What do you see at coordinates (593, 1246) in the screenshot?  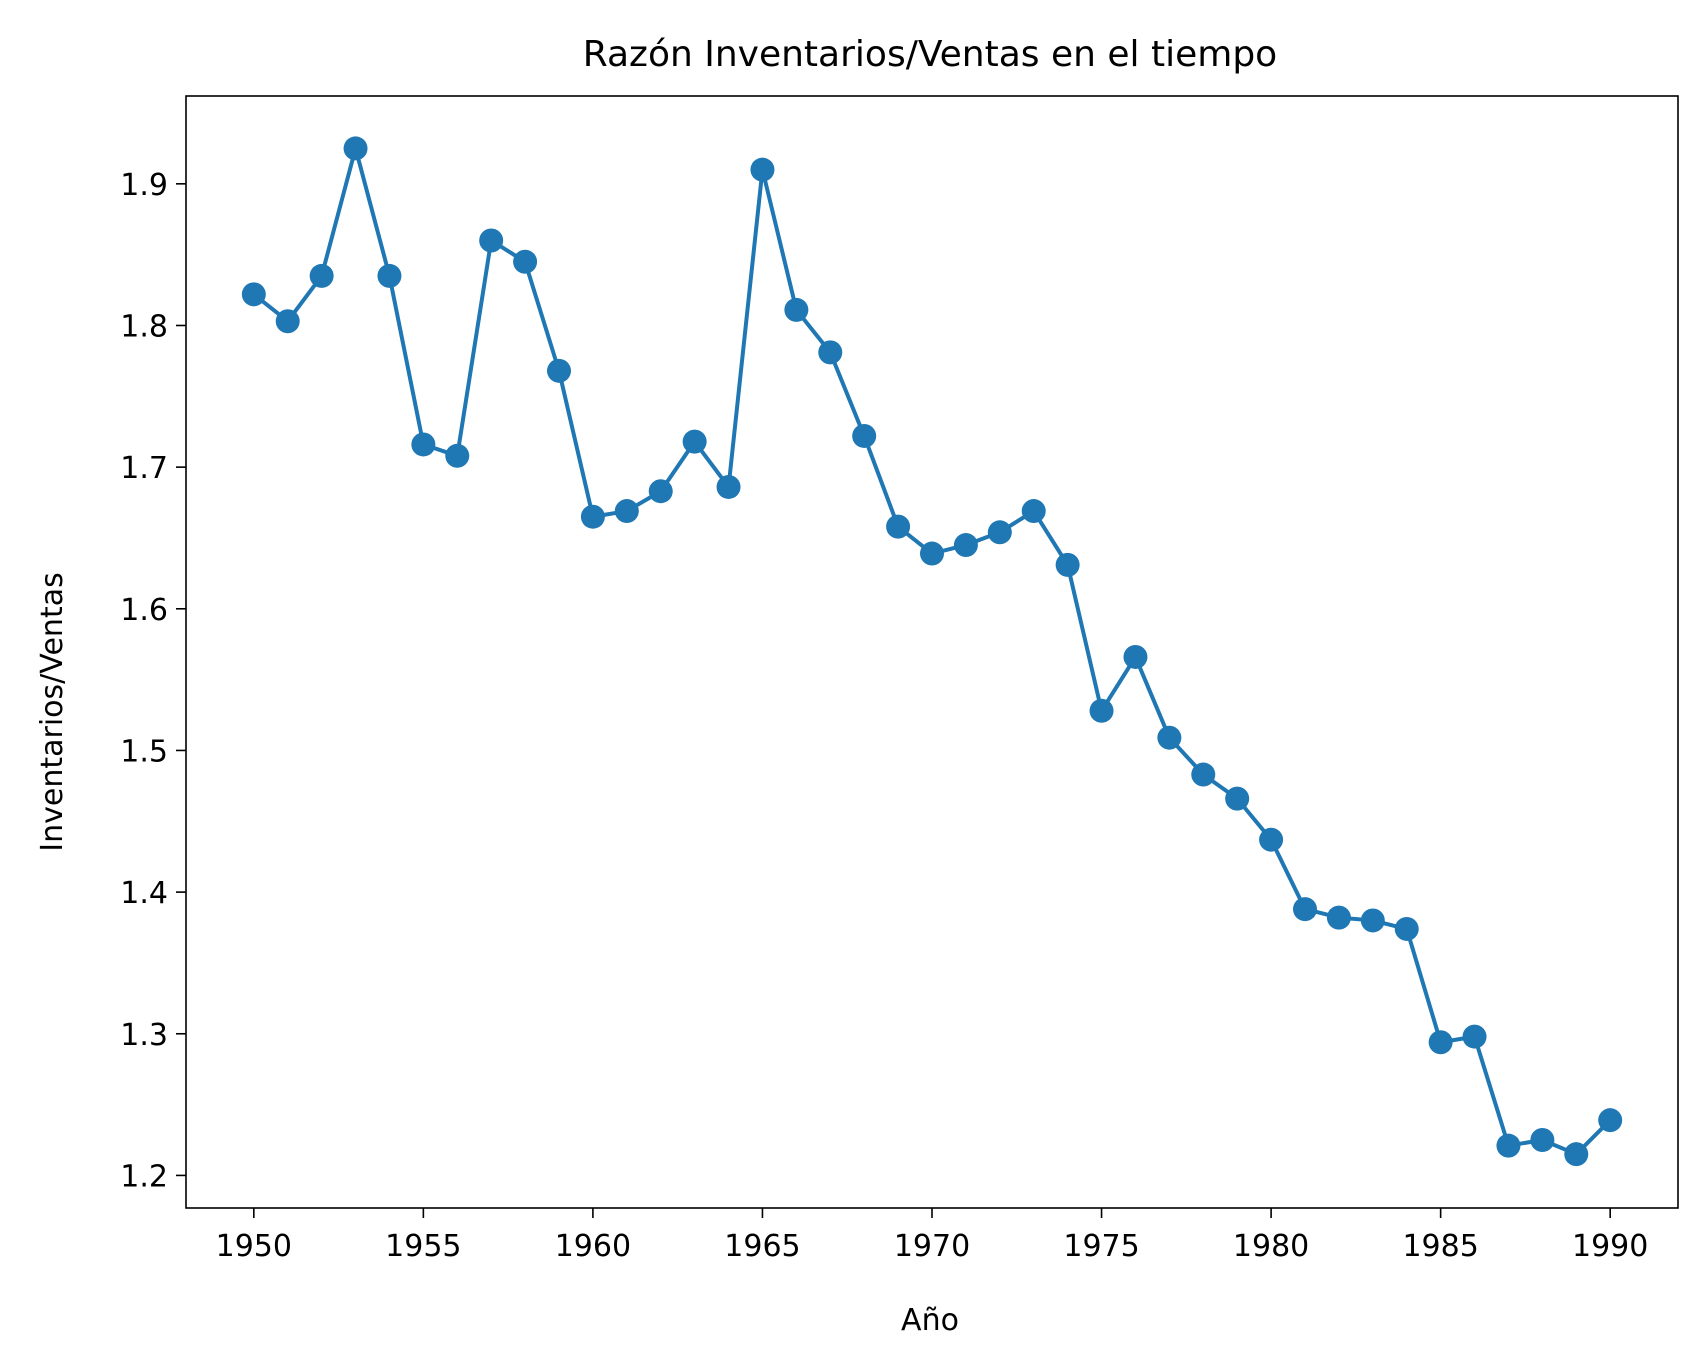 I see `x-tick-label: 1960` at bounding box center [593, 1246].